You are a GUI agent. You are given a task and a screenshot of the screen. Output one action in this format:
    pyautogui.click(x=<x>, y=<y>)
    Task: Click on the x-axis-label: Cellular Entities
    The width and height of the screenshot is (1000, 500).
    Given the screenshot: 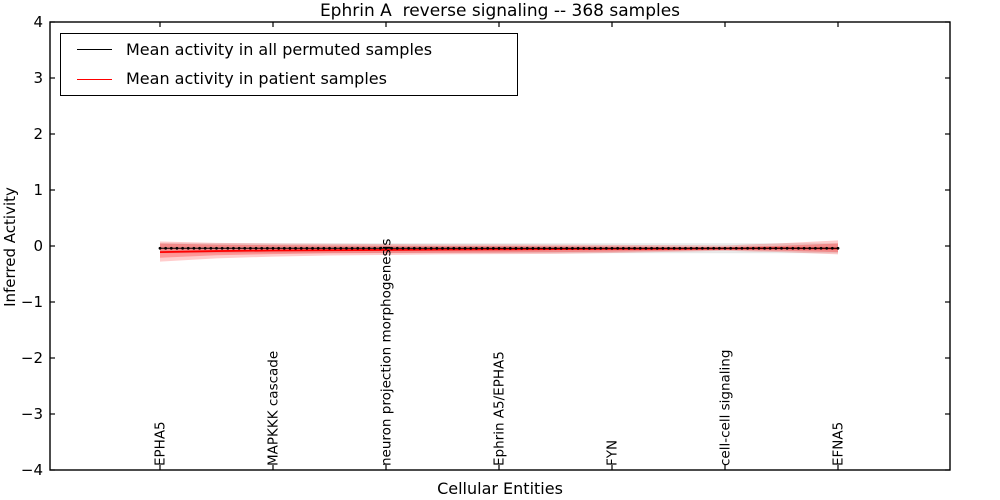 What is the action you would take?
    pyautogui.click(x=500, y=488)
    